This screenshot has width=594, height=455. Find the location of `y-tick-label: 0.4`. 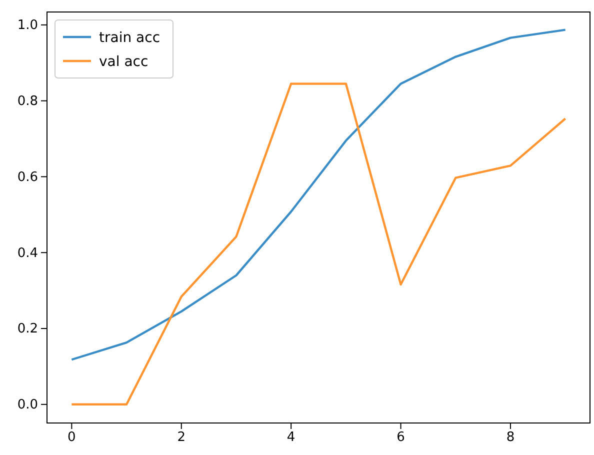

y-tick-label: 0.4 is located at coordinates (27, 253).